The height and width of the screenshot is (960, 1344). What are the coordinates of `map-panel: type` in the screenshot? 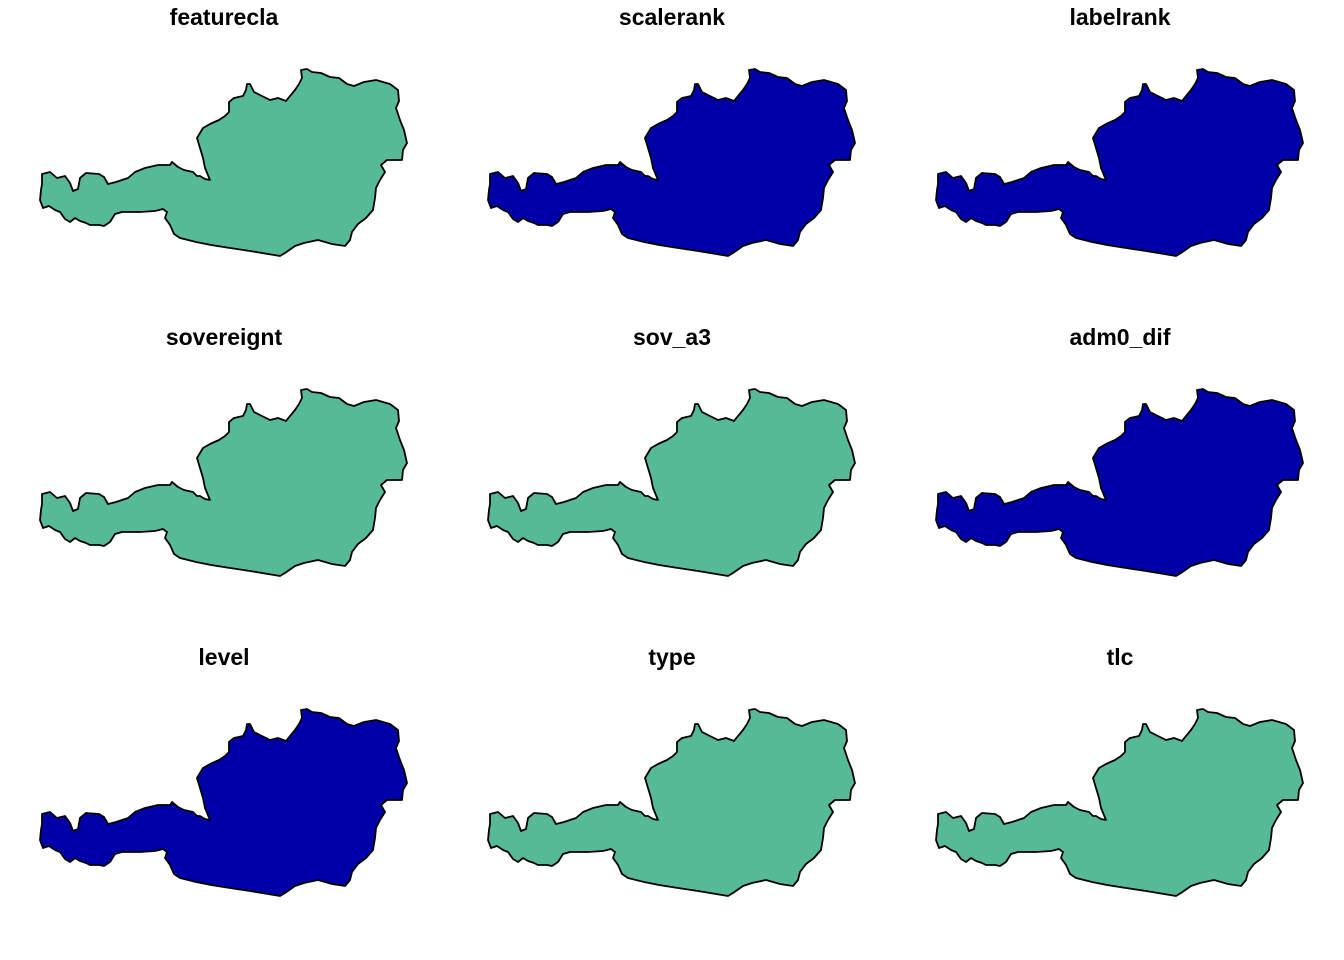 It's located at (672, 800).